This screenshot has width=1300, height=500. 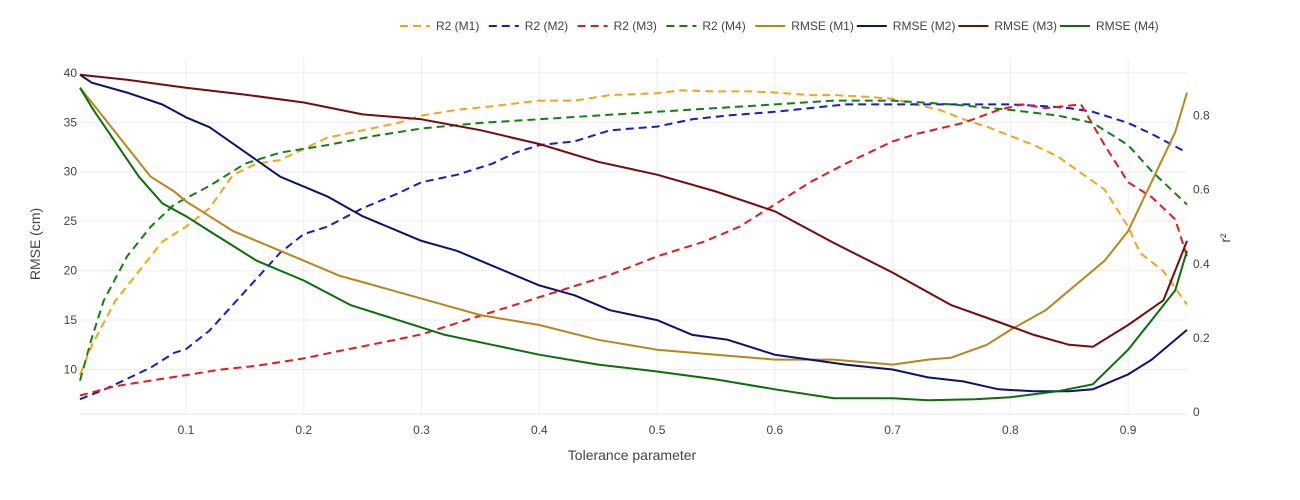 I want to click on legend-item-r2-m1: R2 (M1), so click(x=439, y=26).